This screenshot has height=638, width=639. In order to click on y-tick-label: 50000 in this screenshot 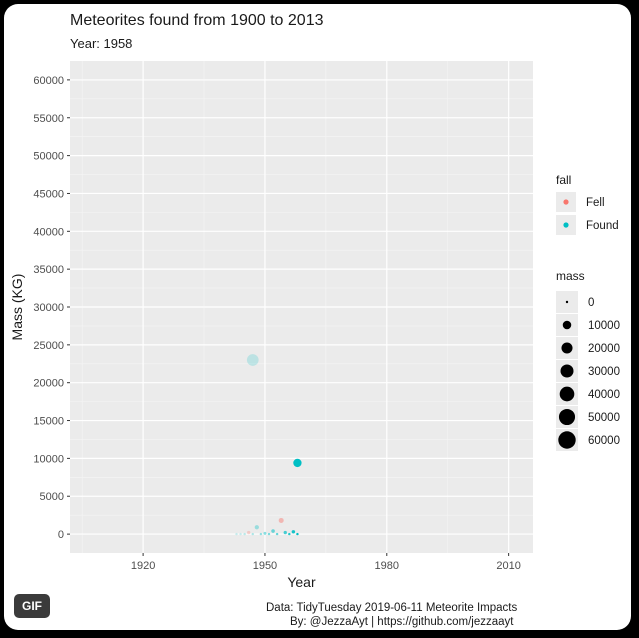, I will do `click(48, 157)`.